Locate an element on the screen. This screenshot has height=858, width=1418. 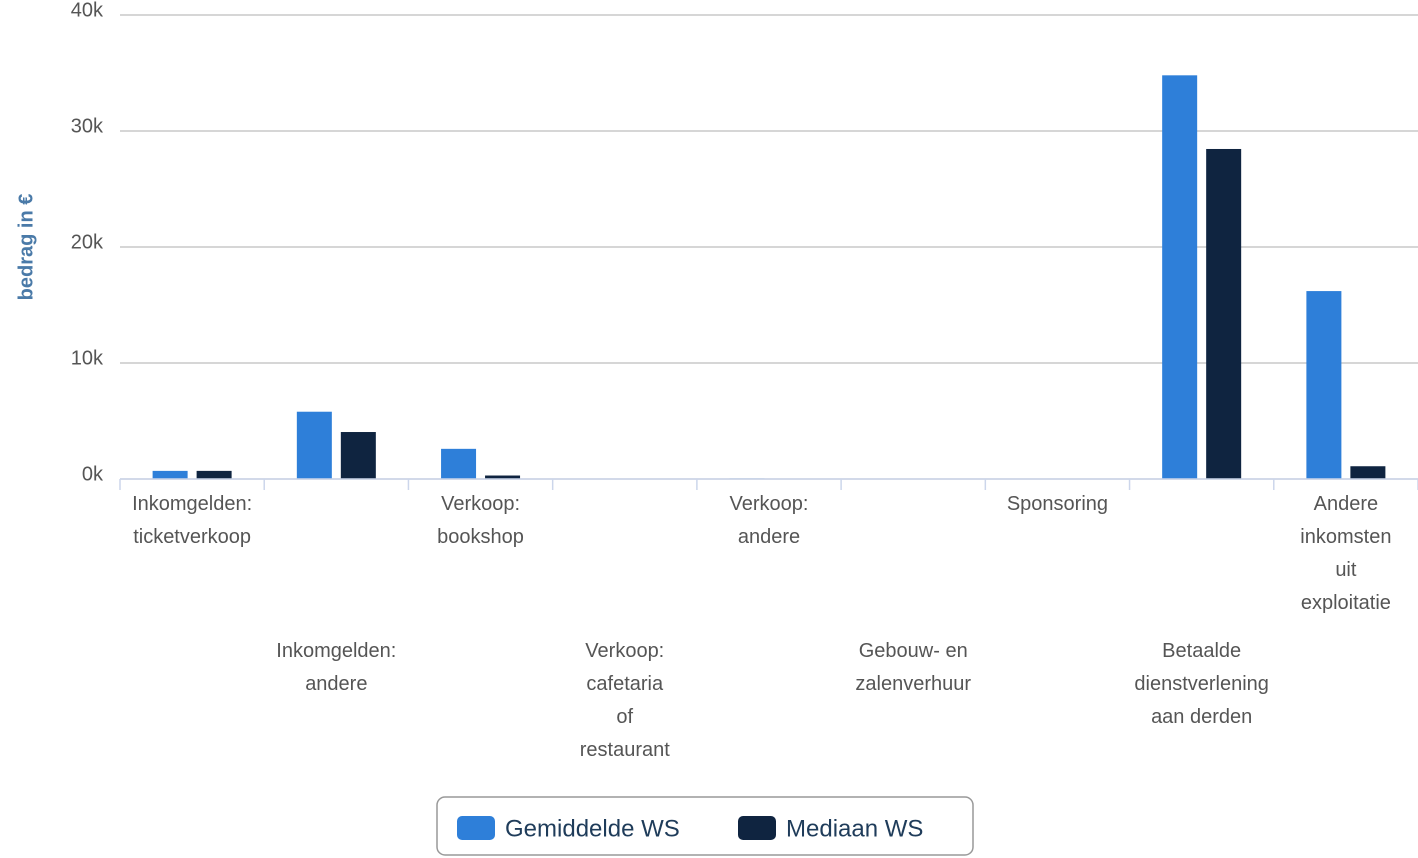
x-tick-label: Inkomgelden: andere is located at coordinates (336, 667).